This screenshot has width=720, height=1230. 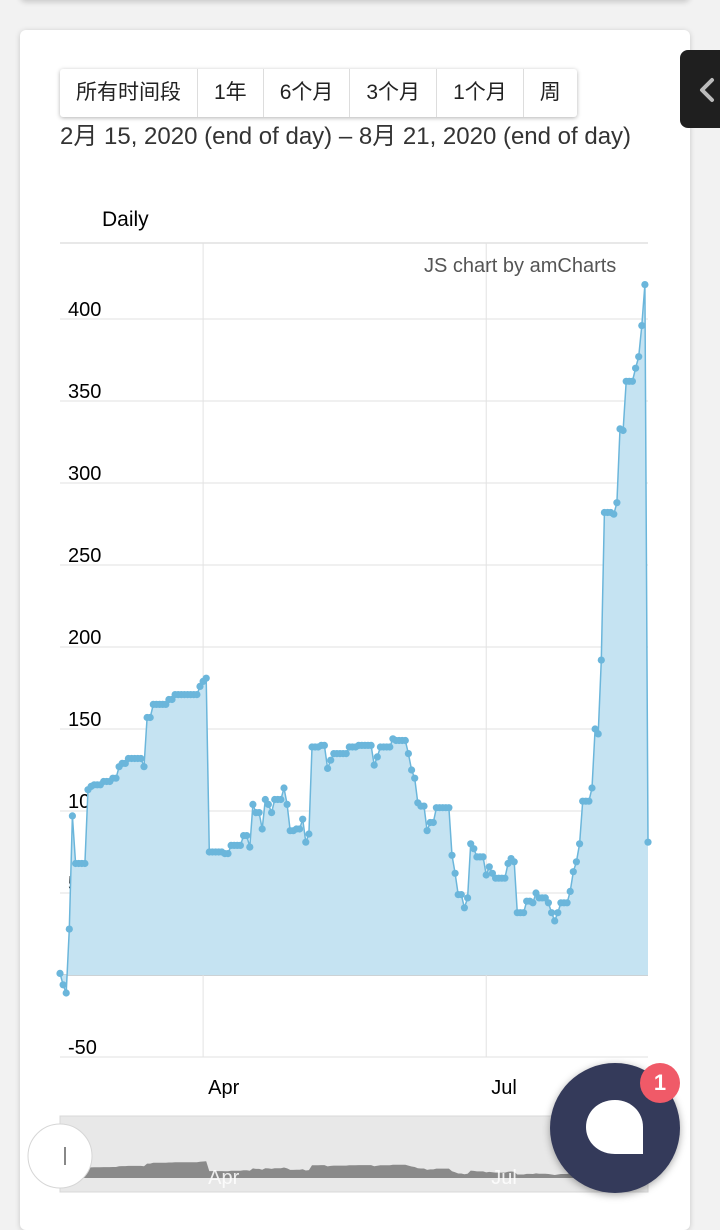 What do you see at coordinates (231, 93) in the screenshot?
I see `range-1y-button: 1年` at bounding box center [231, 93].